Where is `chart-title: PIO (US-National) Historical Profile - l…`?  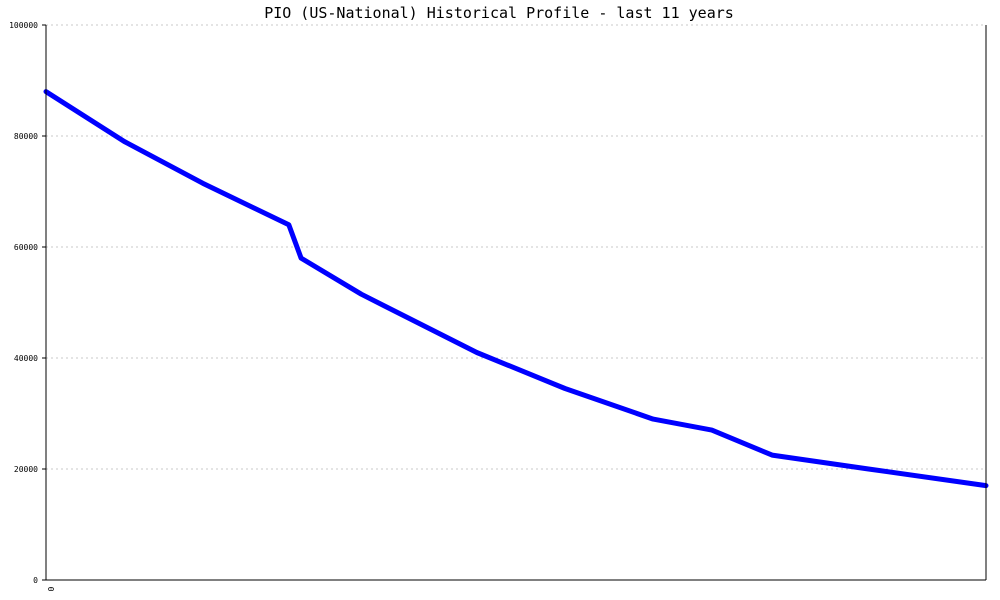
chart-title: PIO (US-National) Historical Profile - l… is located at coordinates (499, 13).